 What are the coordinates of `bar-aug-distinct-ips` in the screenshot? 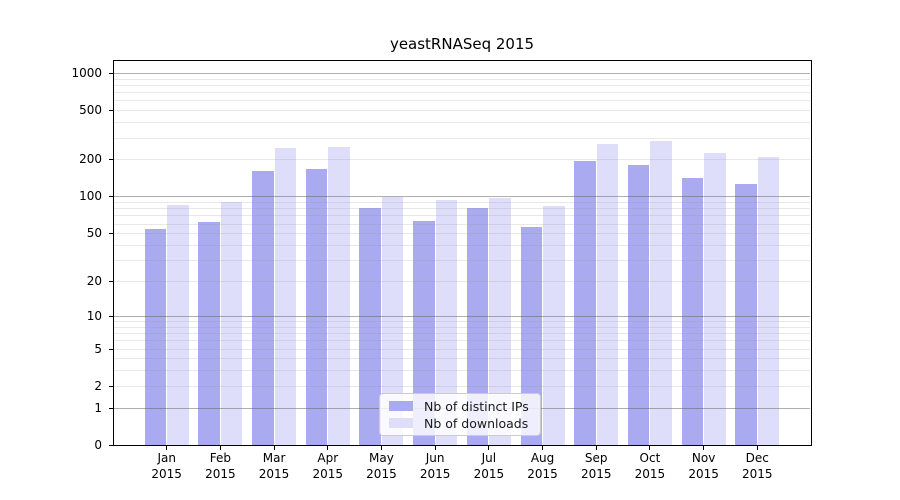 It's located at (531, 336).